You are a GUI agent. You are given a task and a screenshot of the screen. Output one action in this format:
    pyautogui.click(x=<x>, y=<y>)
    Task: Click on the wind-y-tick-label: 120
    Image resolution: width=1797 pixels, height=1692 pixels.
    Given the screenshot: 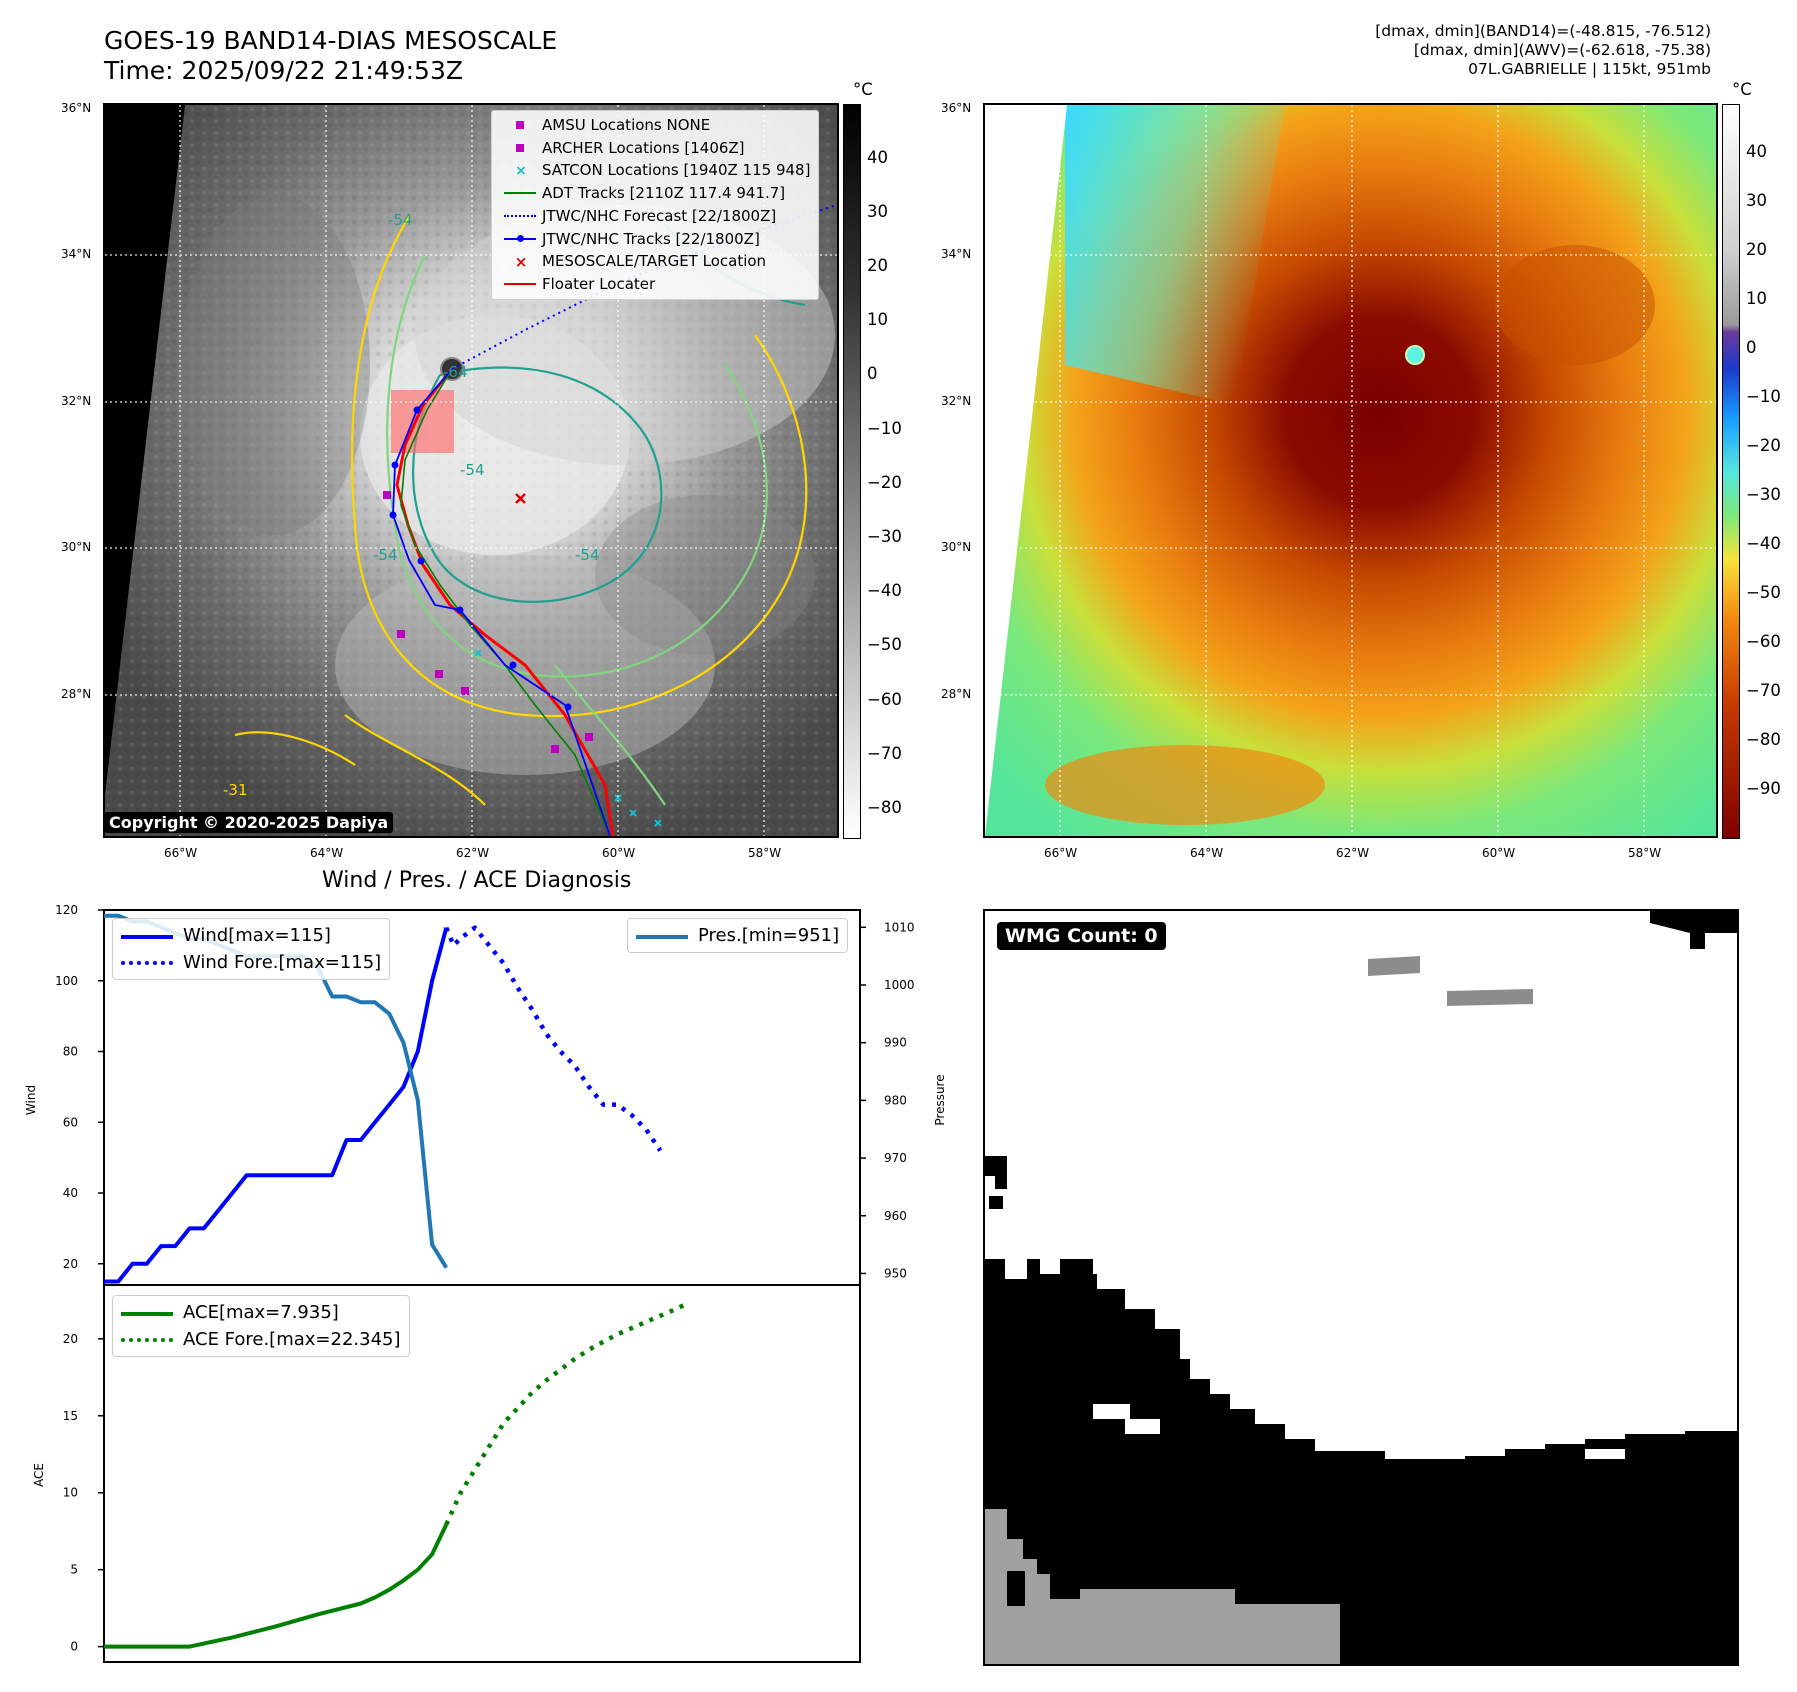 What is the action you would take?
    pyautogui.click(x=66, y=910)
    